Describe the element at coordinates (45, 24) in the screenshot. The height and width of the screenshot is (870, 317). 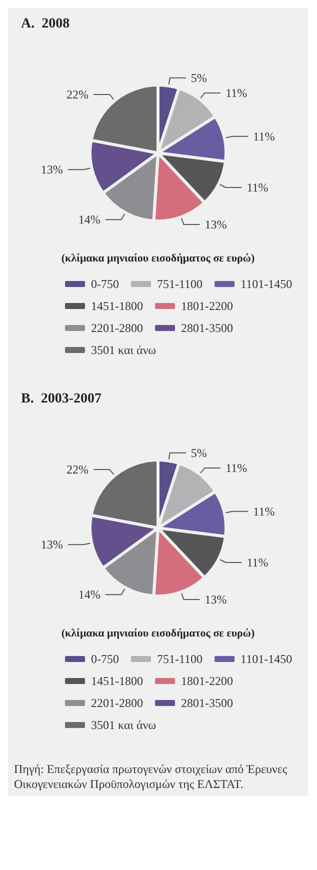
I see `chart-title: Α. 2008` at that location.